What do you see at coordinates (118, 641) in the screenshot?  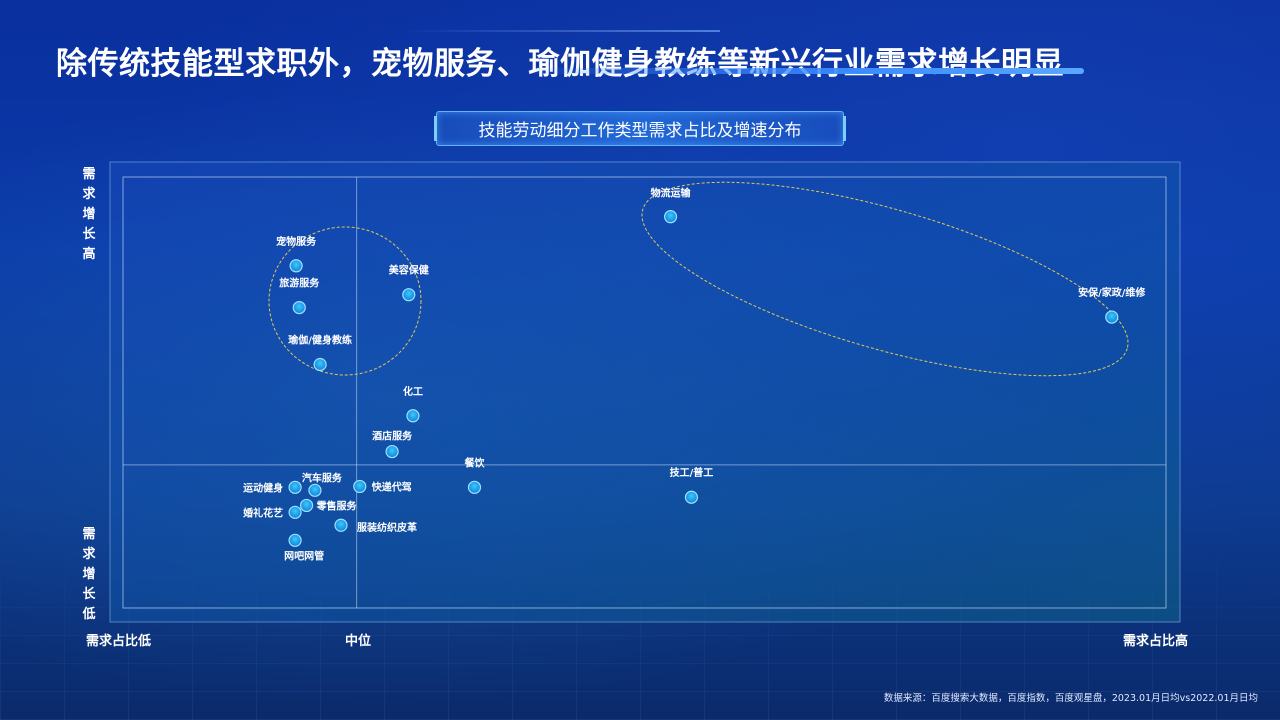 I see `x-axis-low-label: 需求占比低` at bounding box center [118, 641].